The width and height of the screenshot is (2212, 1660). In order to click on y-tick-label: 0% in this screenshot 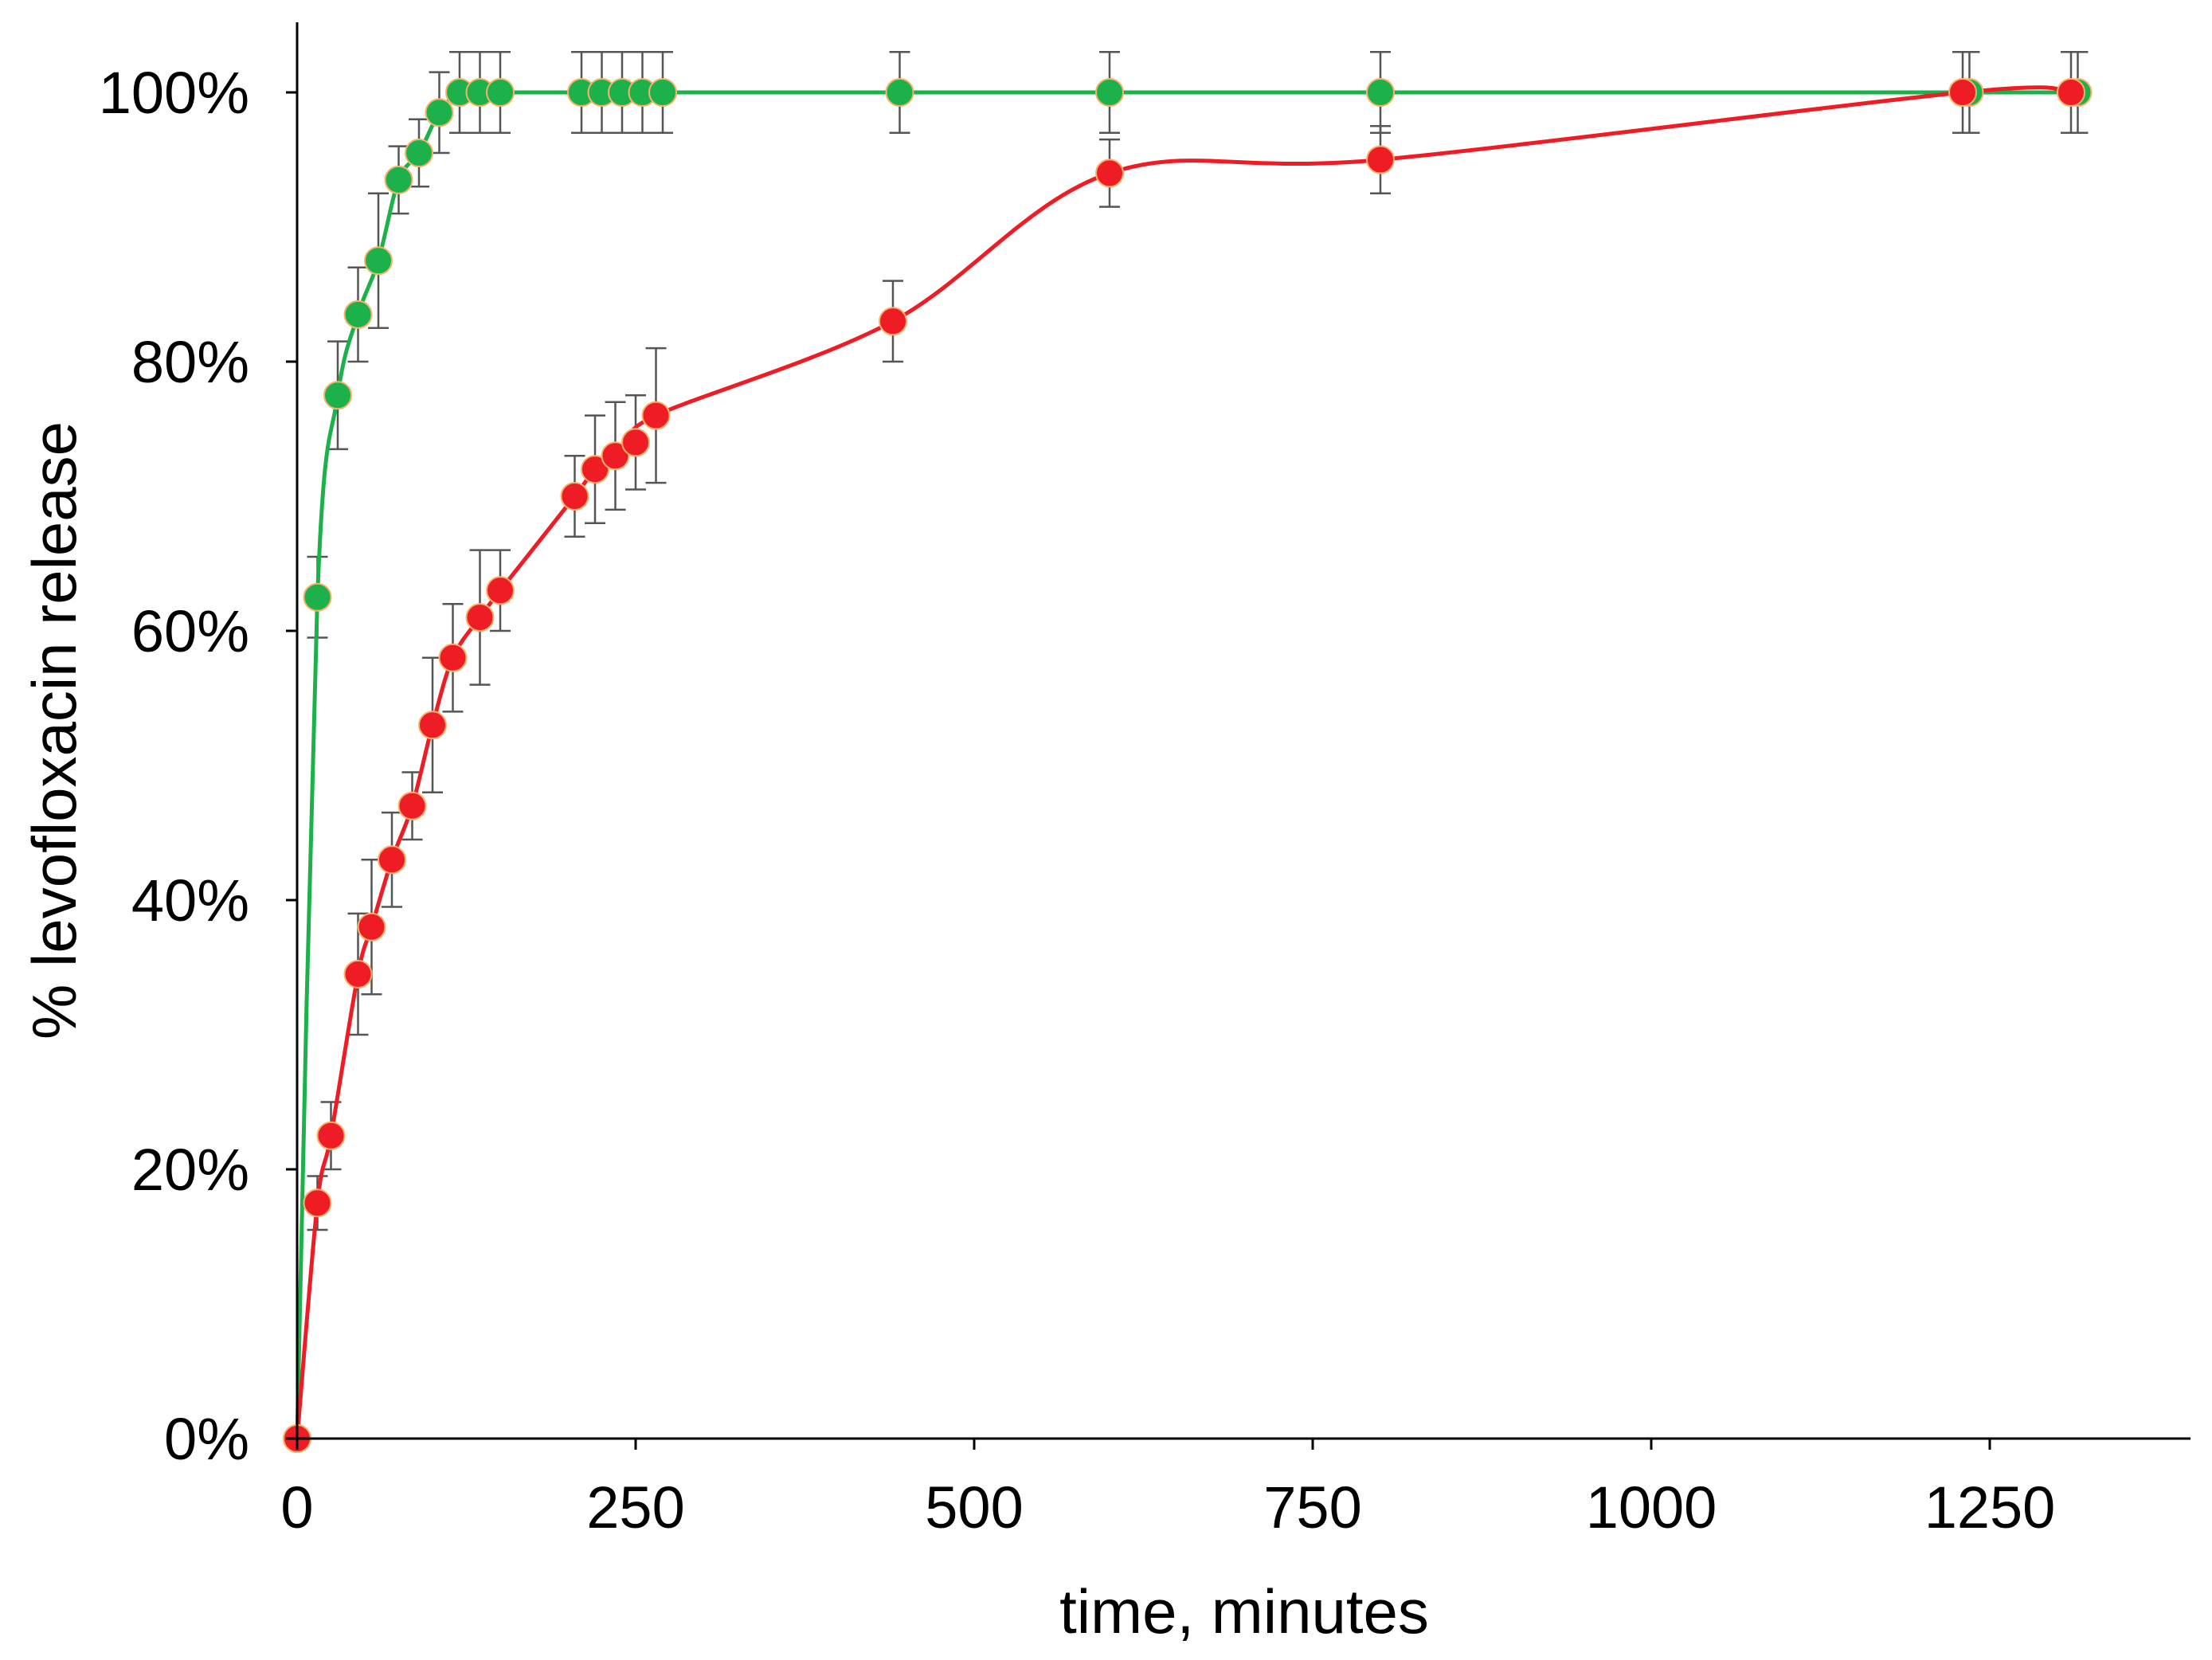, I will do `click(206, 1439)`.